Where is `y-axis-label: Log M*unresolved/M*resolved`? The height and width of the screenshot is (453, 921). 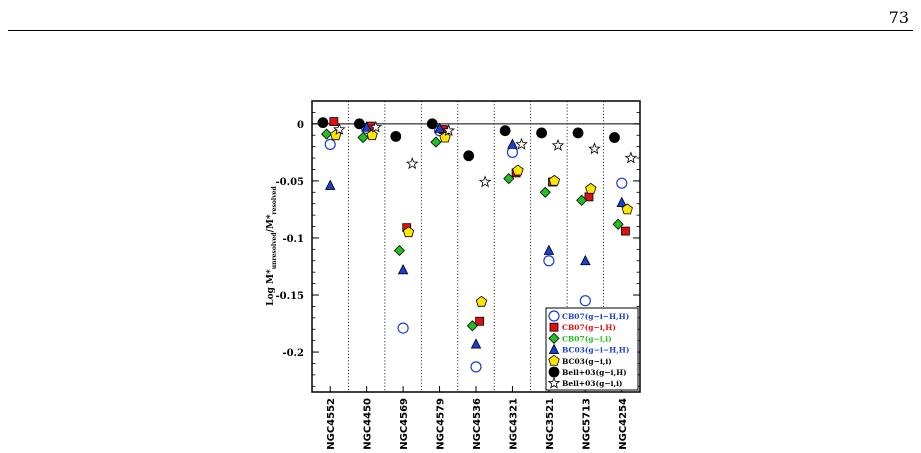 y-axis-label: Log M*unresolved/M*resolved is located at coordinates (272, 245).